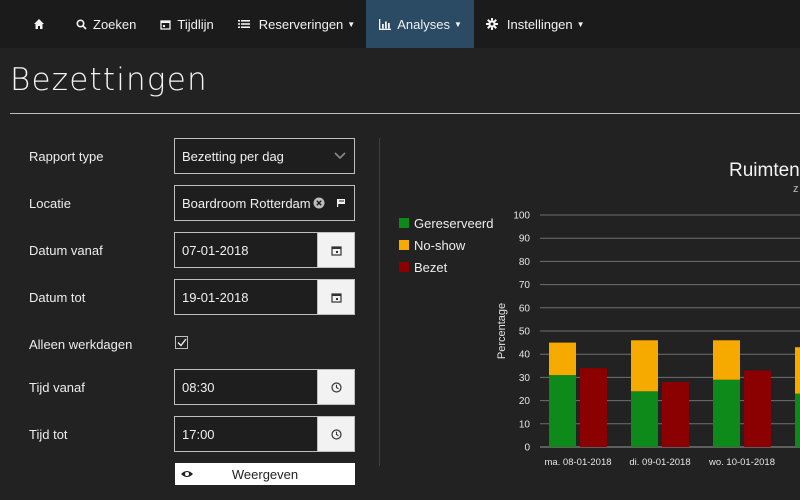  What do you see at coordinates (66, 250) in the screenshot?
I see `datum-vanaf-label: Datum vanaf` at bounding box center [66, 250].